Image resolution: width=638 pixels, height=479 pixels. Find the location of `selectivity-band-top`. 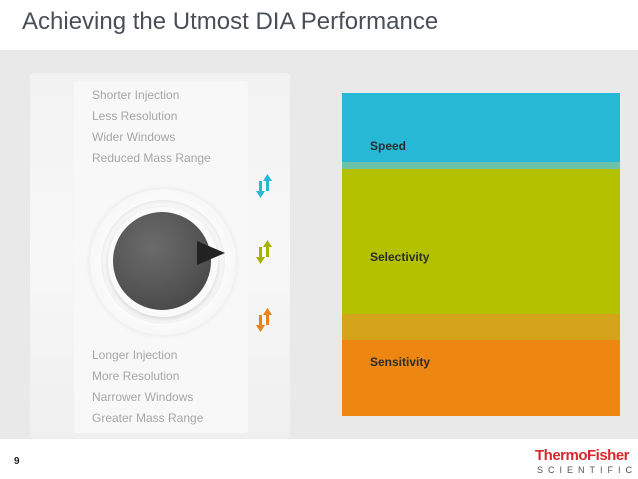

selectivity-band-top is located at coordinates (481, 184).